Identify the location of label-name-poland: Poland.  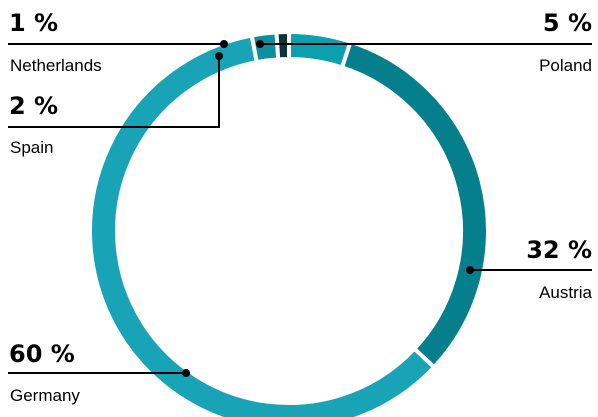
(565, 65).